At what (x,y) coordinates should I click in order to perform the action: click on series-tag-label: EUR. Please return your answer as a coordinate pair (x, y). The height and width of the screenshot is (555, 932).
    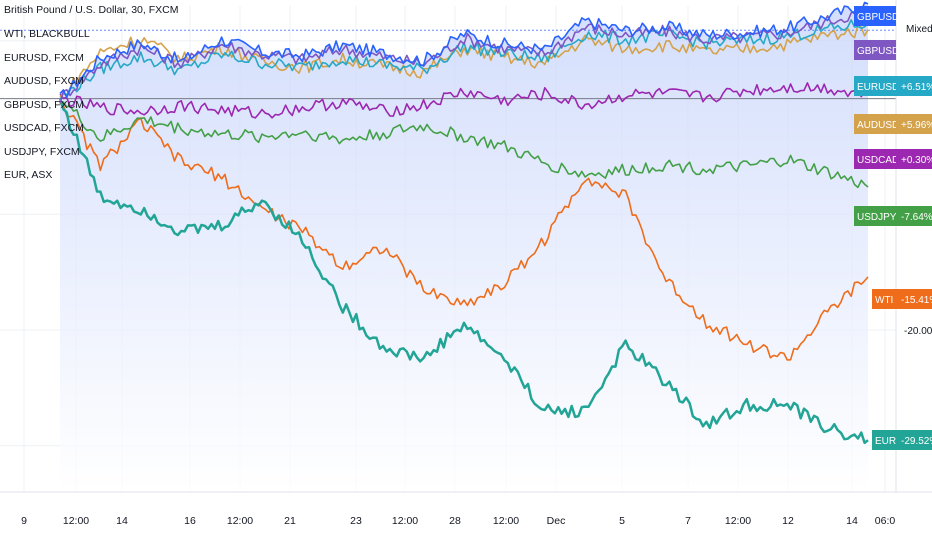
    Looking at the image, I should click on (885, 441).